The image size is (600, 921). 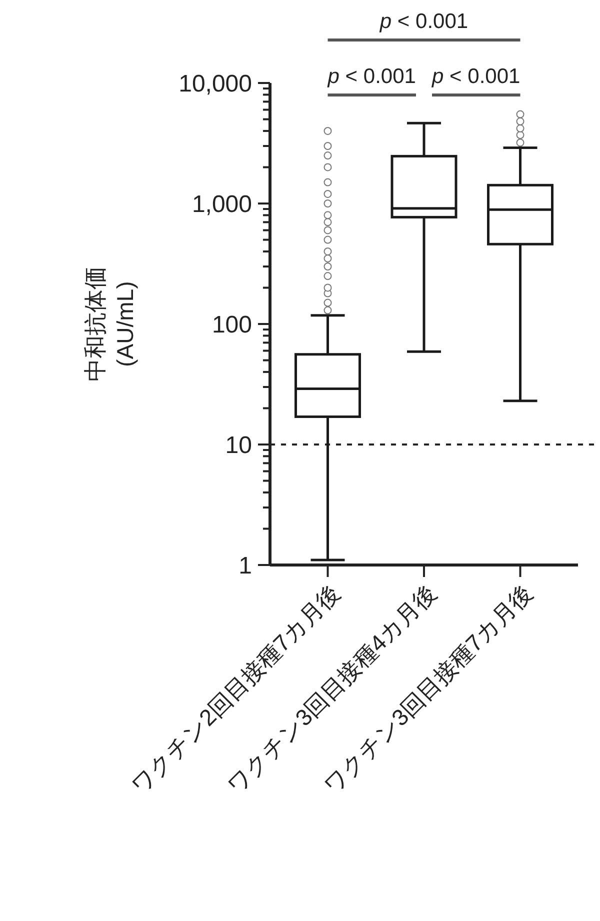 I want to click on y-tick-label: 10, so click(x=238, y=445).